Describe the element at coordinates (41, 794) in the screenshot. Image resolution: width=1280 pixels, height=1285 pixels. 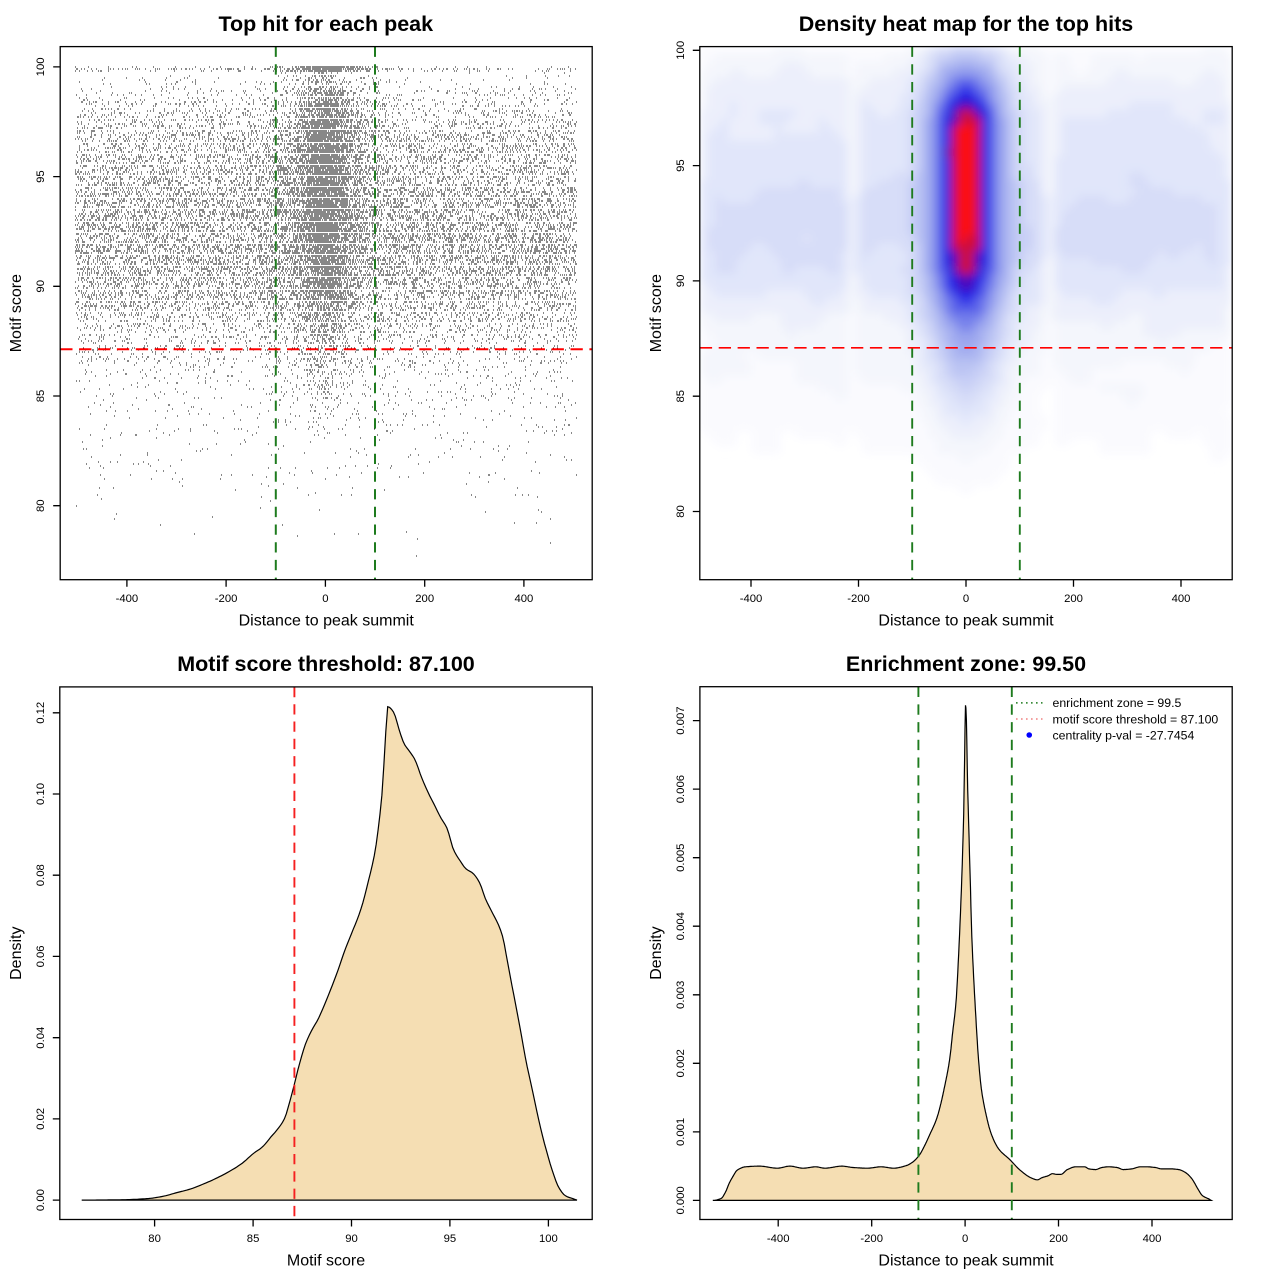
I see `svg-text: 0.10` at that location.